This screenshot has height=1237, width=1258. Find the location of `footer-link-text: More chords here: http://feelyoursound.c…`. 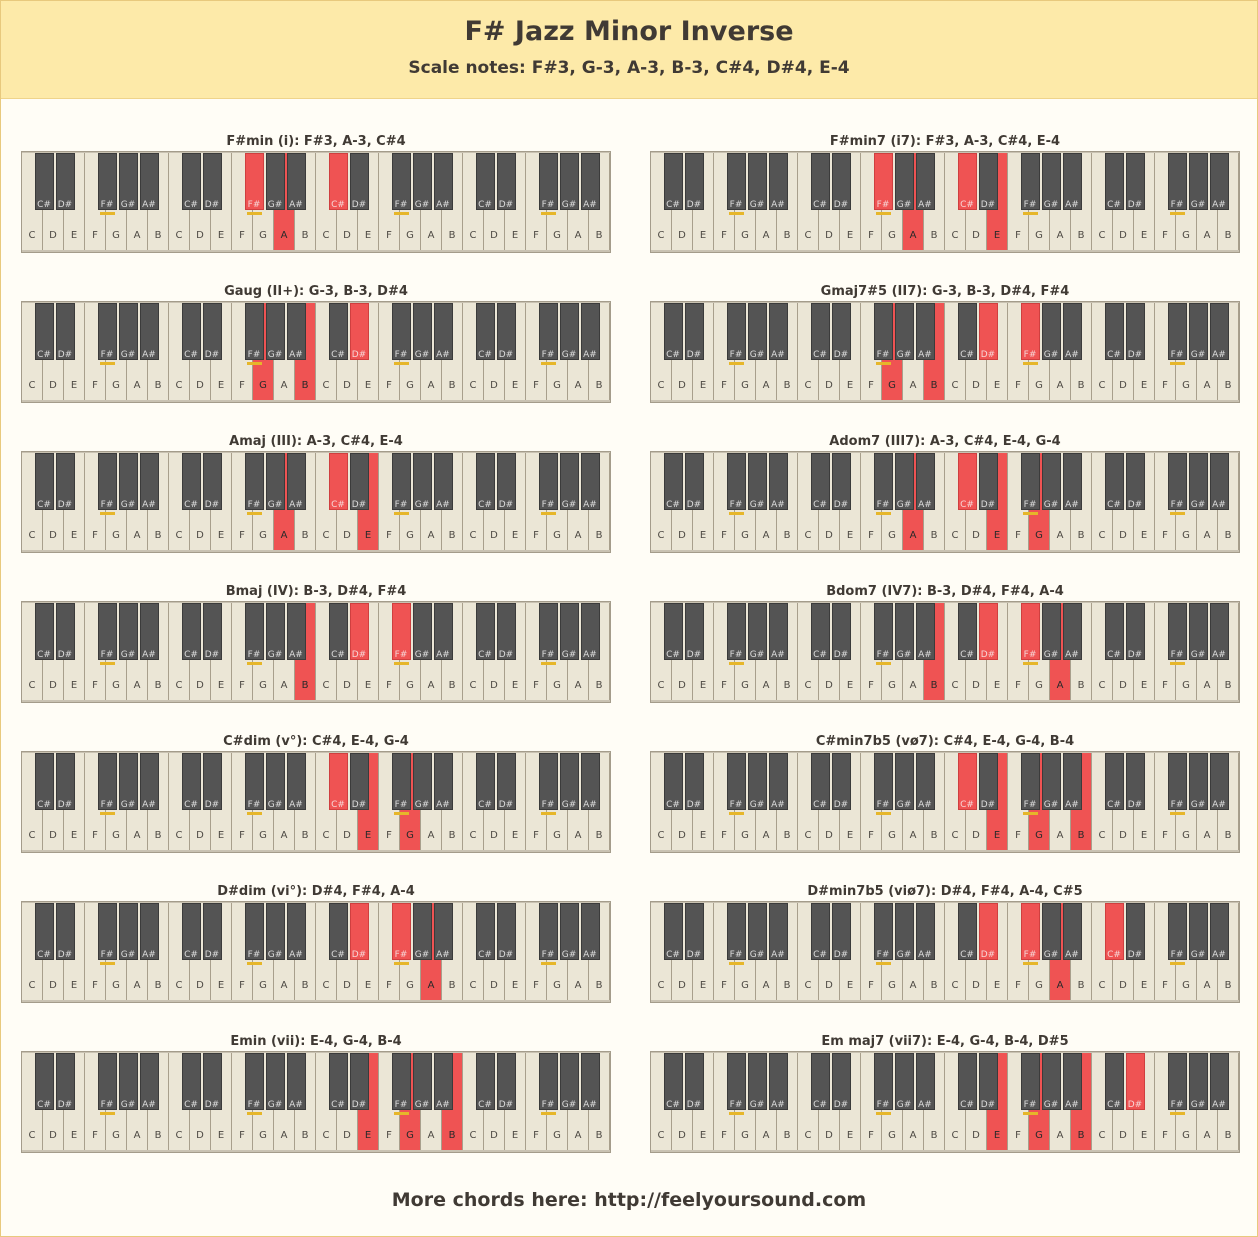

footer-link-text: More chords here: http://feelyoursound.c… is located at coordinates (629, 1200).